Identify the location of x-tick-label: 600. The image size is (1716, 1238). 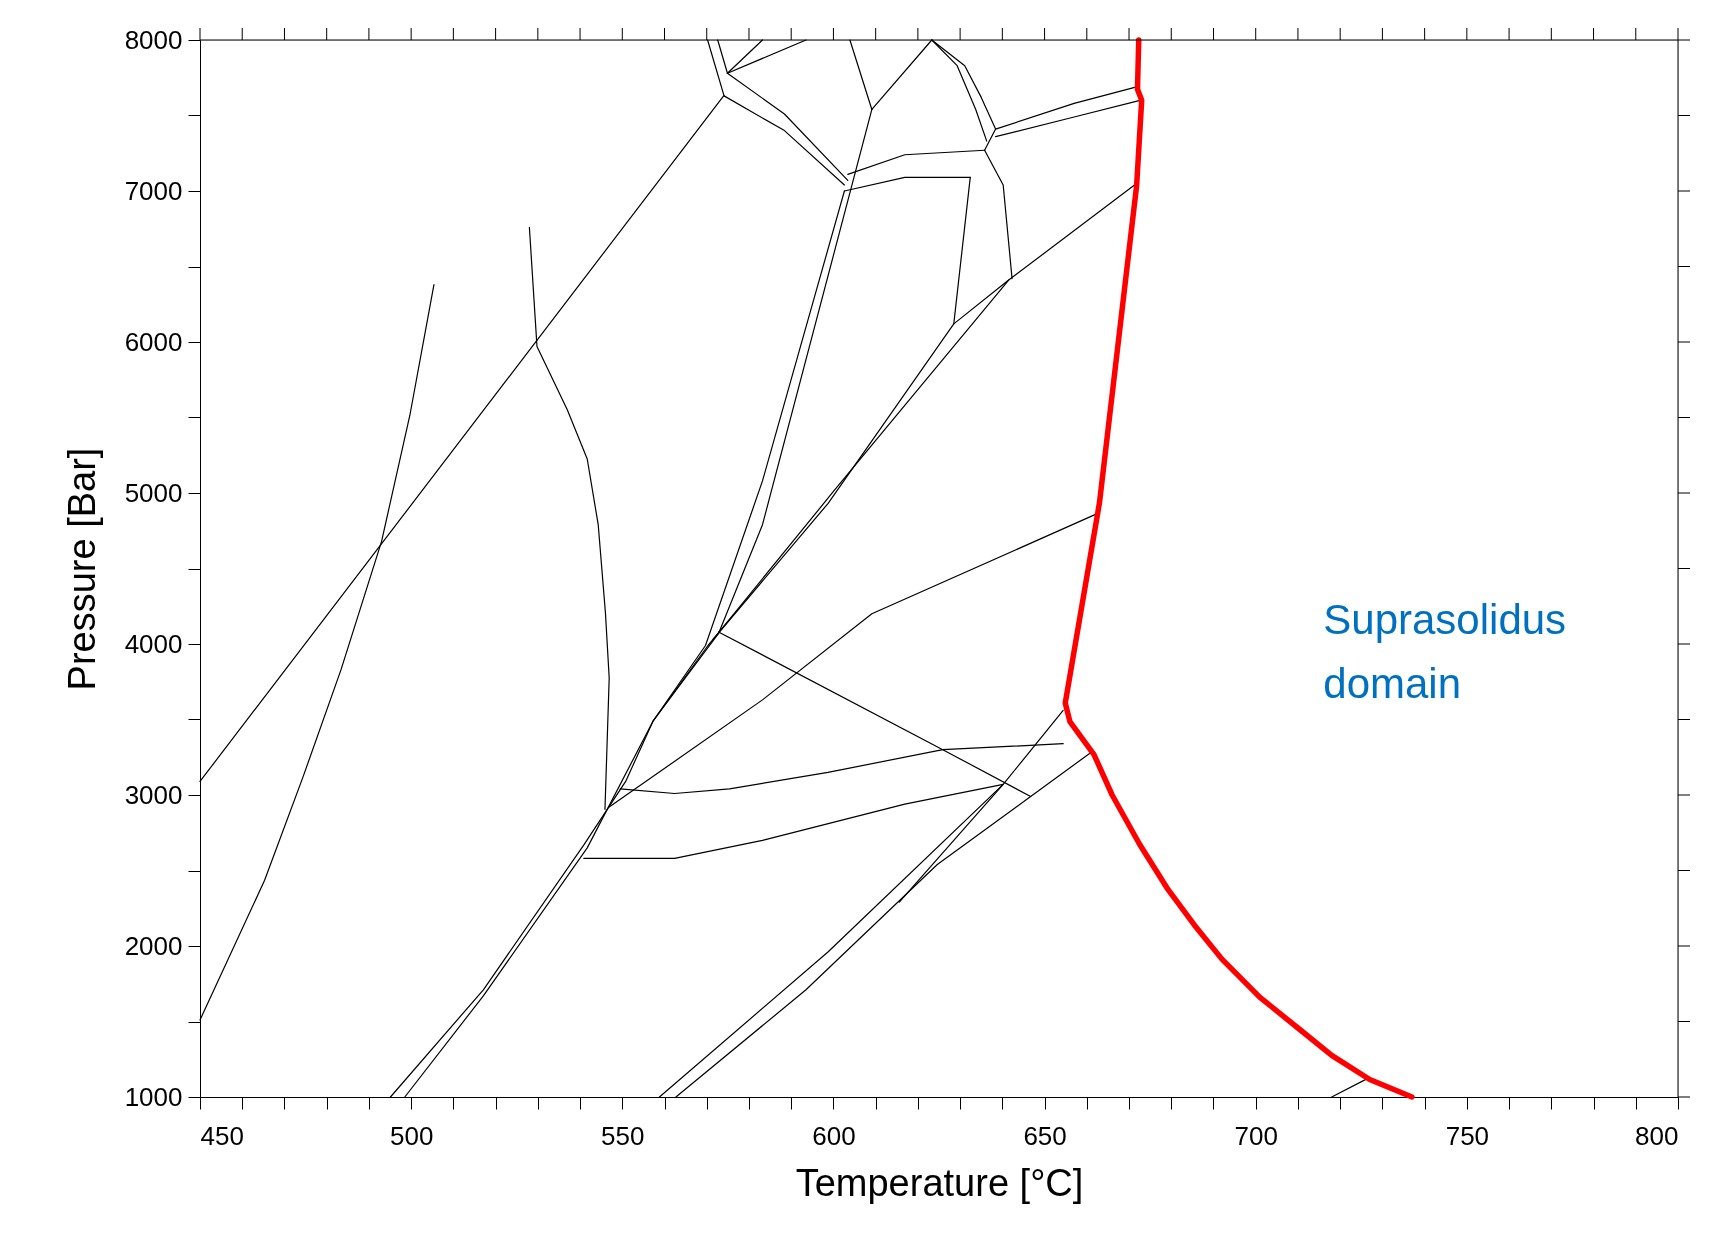
(834, 1135).